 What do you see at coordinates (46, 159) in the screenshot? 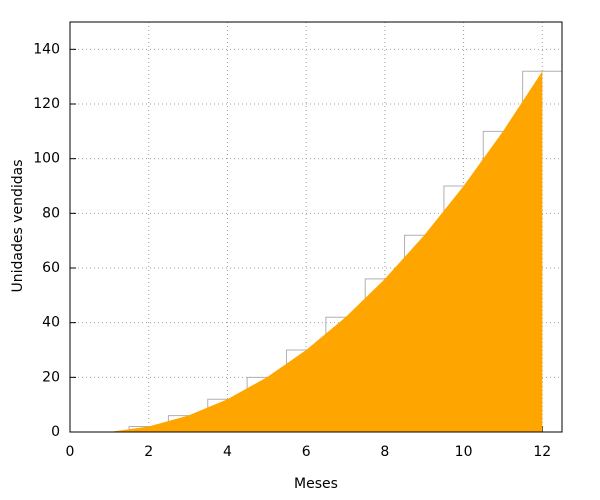
I see `y-tick-label: 100` at bounding box center [46, 159].